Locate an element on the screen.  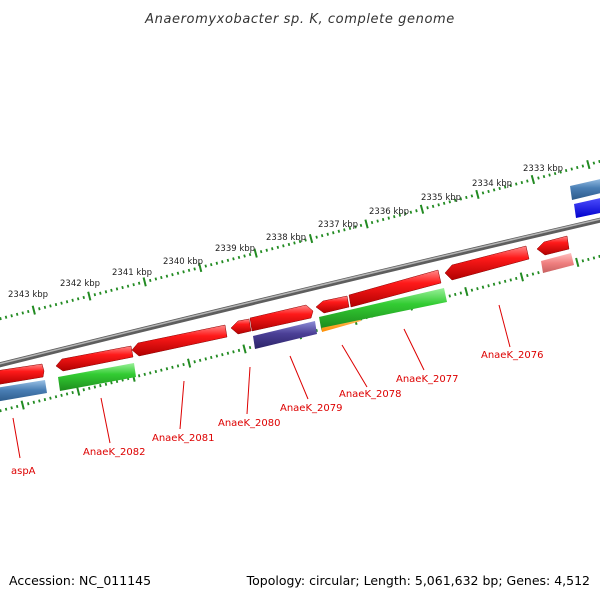
cds-AnaeK_2078 is located at coordinates (332, 304).